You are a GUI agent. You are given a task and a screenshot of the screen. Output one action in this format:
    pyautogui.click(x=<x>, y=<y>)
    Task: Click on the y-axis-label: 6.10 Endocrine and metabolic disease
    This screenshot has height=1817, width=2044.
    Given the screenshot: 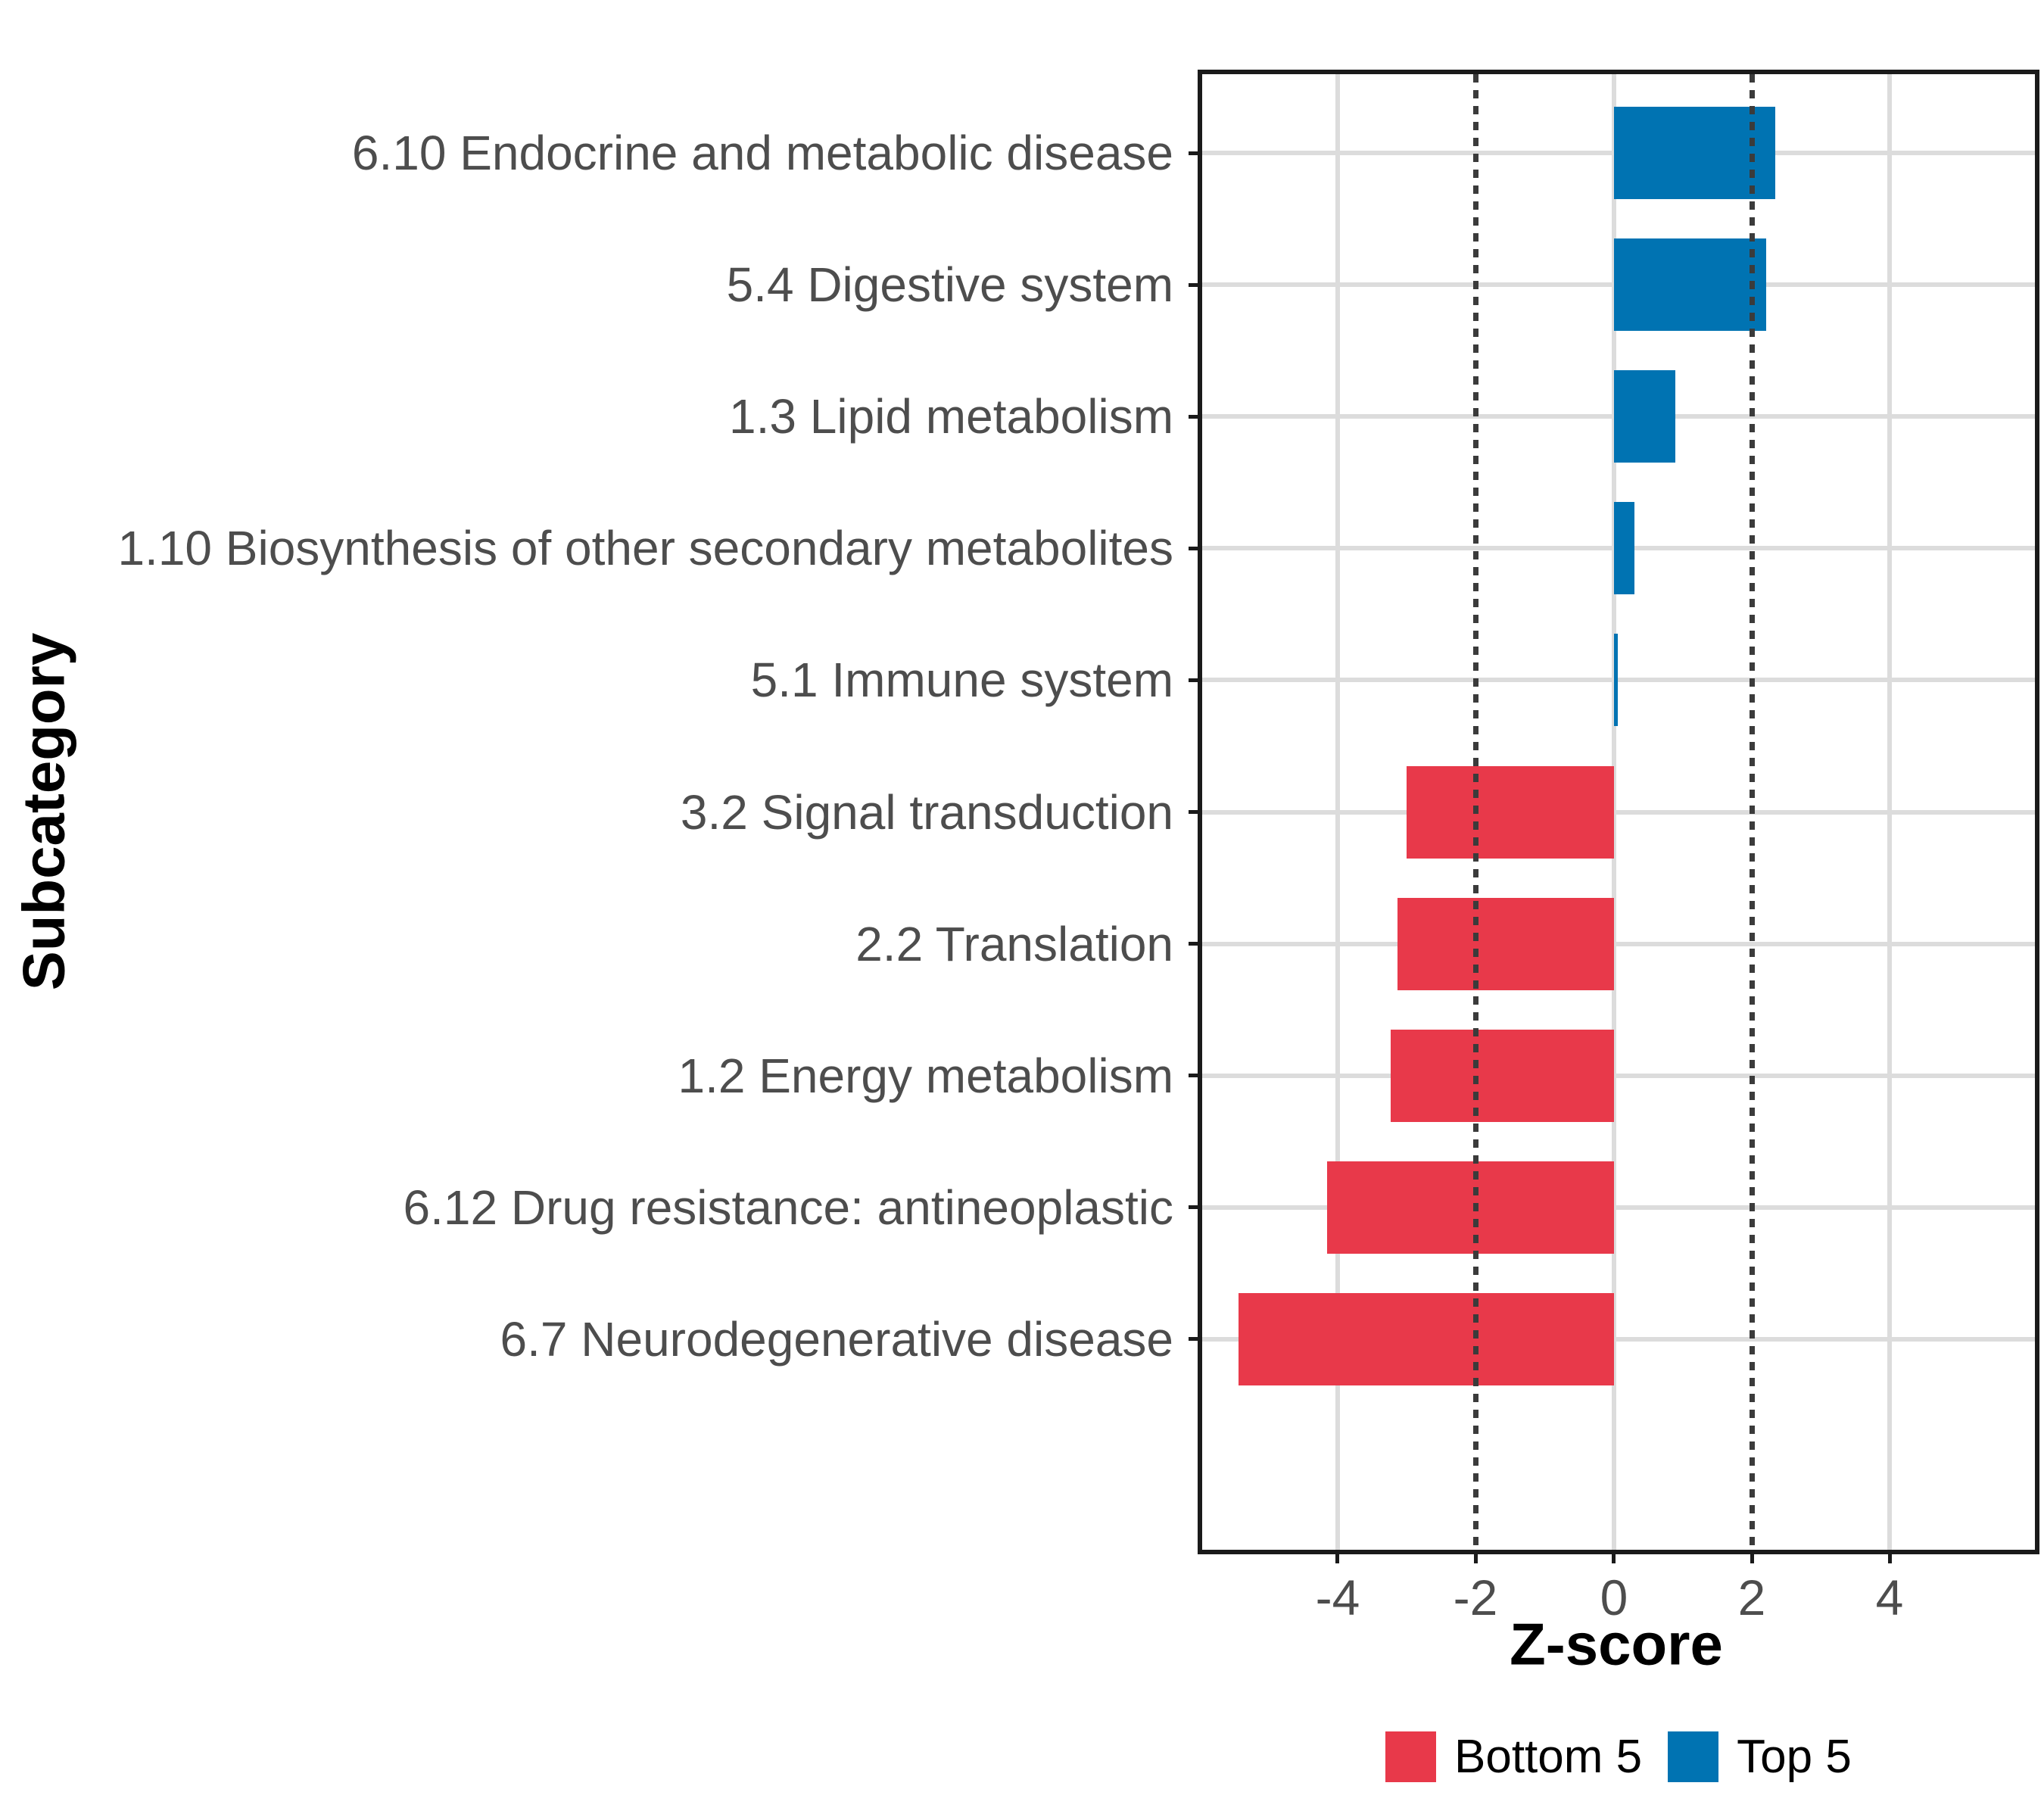 What is the action you would take?
    pyautogui.click(x=762, y=153)
    